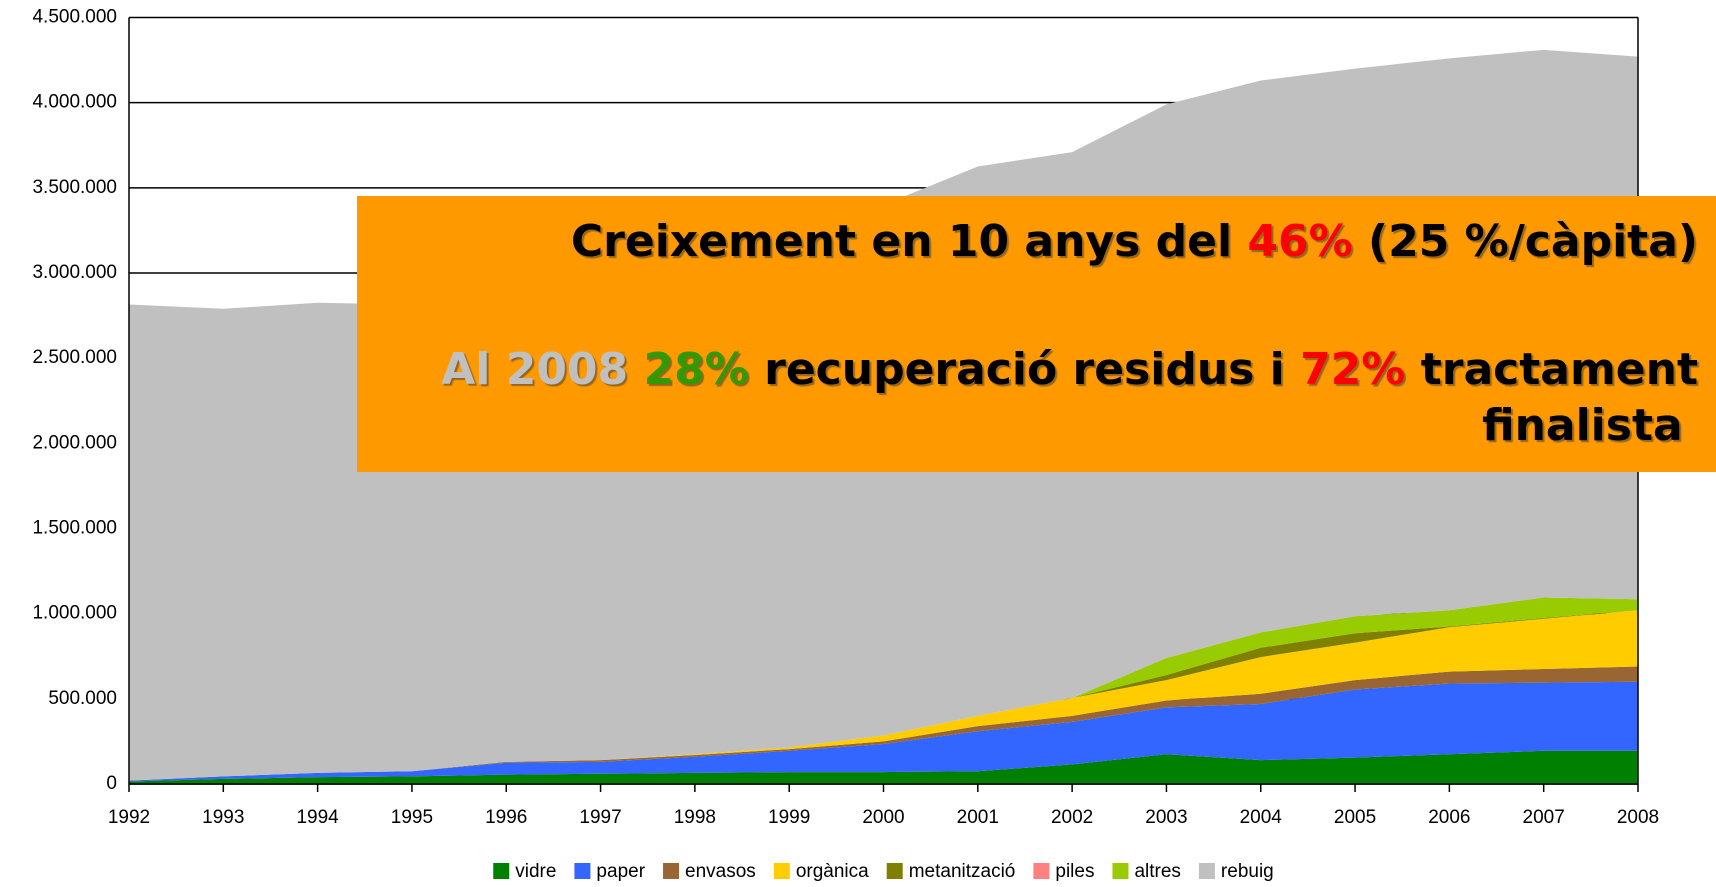 The height and width of the screenshot is (887, 1716). I want to click on x-tick-label: 1996, so click(506, 817).